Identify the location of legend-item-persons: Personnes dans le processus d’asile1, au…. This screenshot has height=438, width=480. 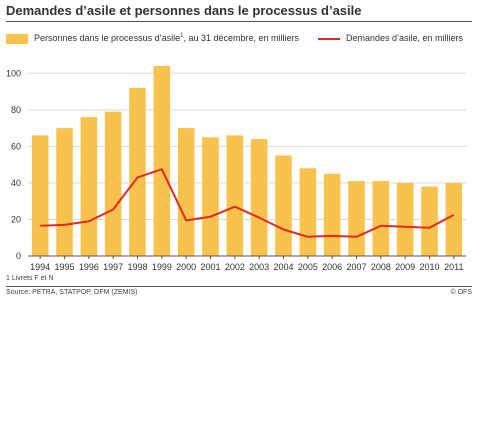
(152, 38).